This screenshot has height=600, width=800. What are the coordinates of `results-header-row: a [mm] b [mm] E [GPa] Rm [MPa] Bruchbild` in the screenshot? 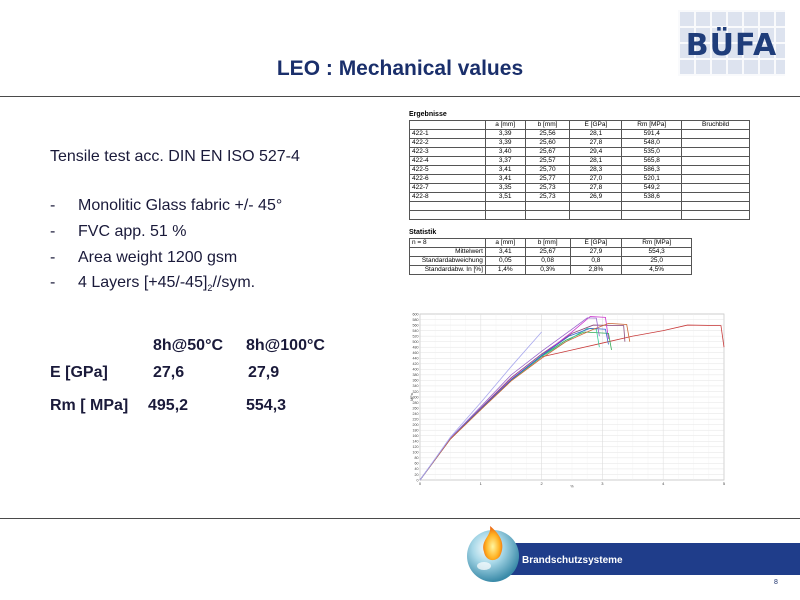 It's located at (579, 125).